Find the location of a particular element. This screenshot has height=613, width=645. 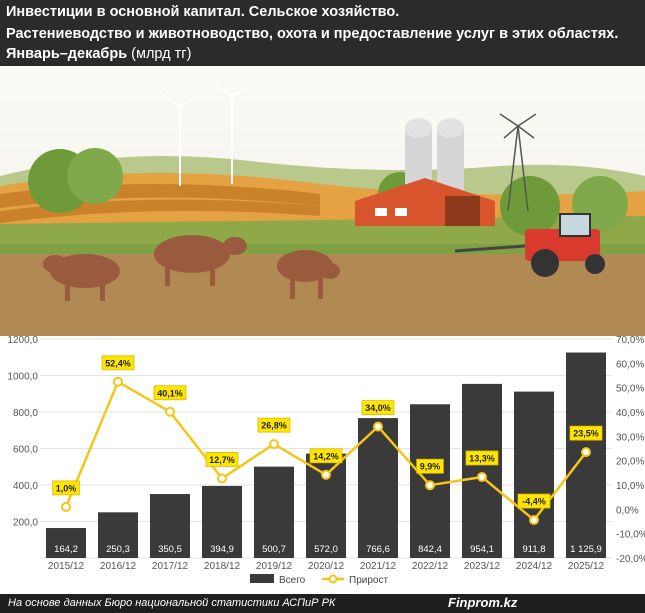

line-data-label: 14,2% is located at coordinates (326, 456).